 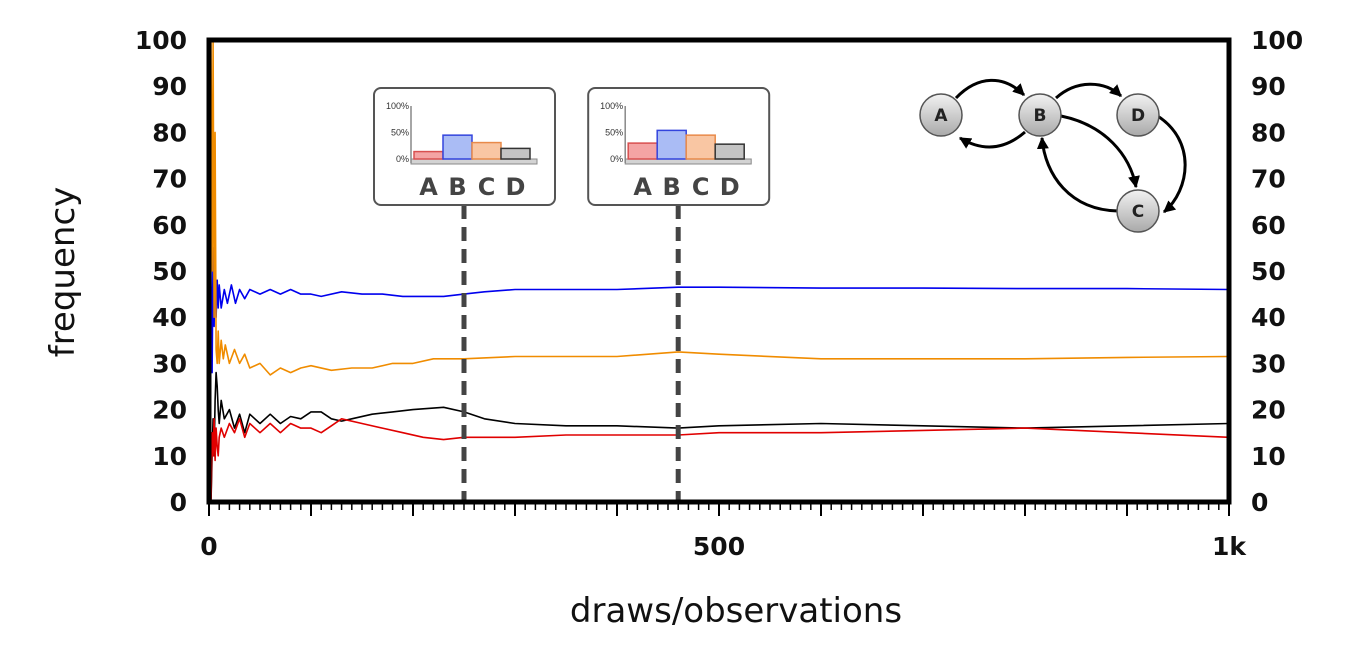 I want to click on y-tick-label-left: 90, so click(x=169, y=86).